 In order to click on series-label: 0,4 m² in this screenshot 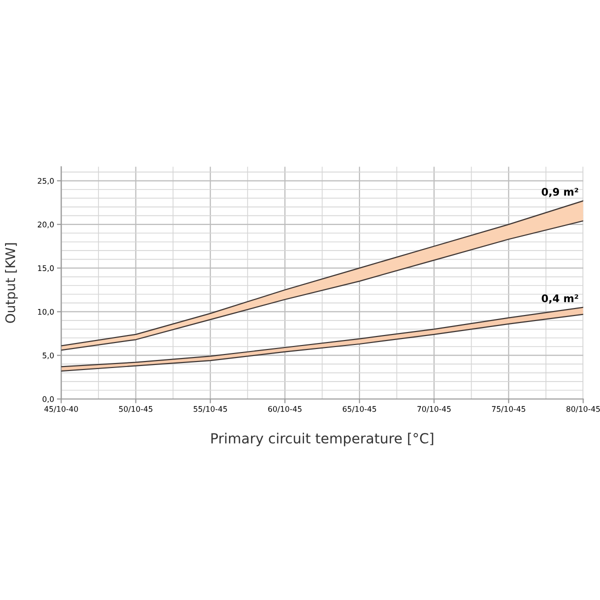, I will do `click(560, 299)`.